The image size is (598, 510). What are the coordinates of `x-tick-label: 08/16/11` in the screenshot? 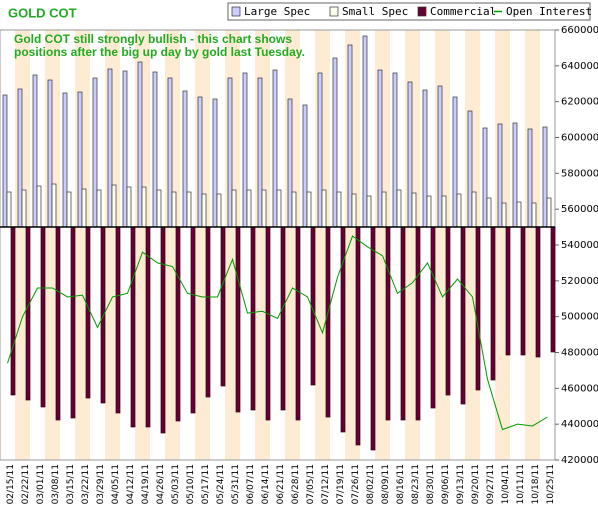 It's located at (401, 484).